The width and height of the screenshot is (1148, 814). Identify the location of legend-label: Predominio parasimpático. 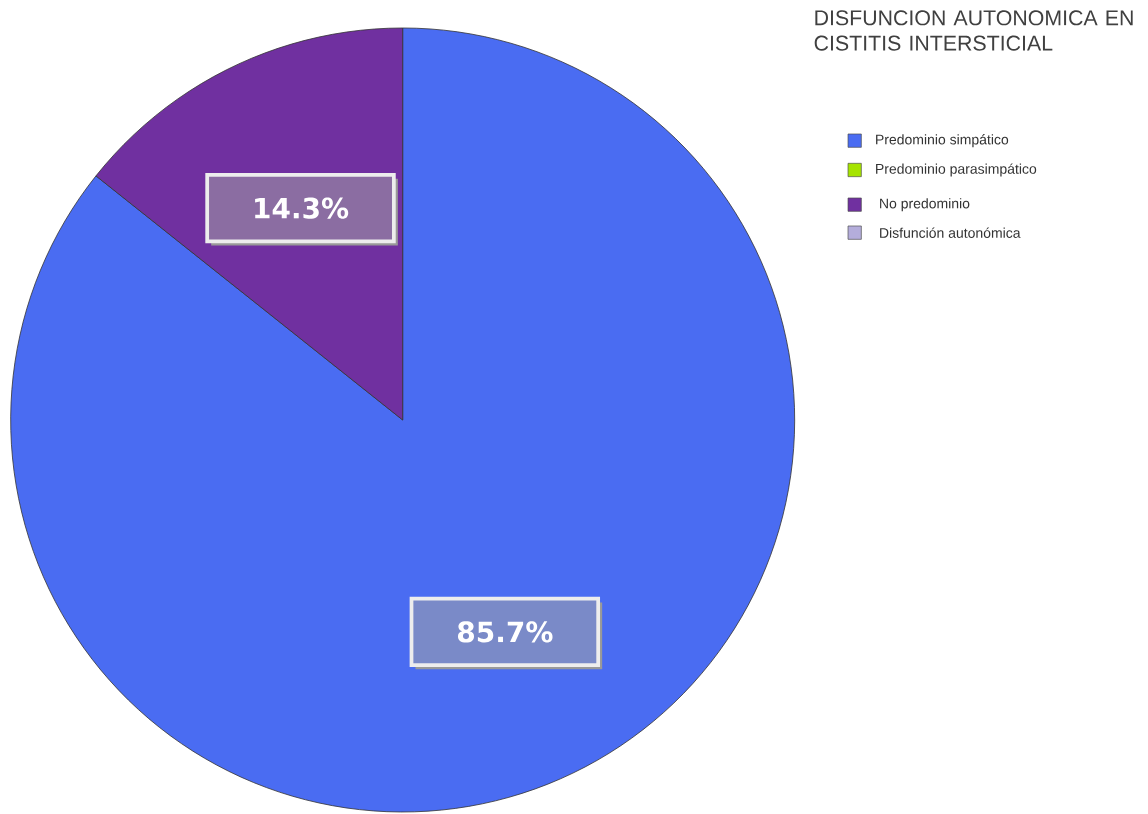
(956, 170).